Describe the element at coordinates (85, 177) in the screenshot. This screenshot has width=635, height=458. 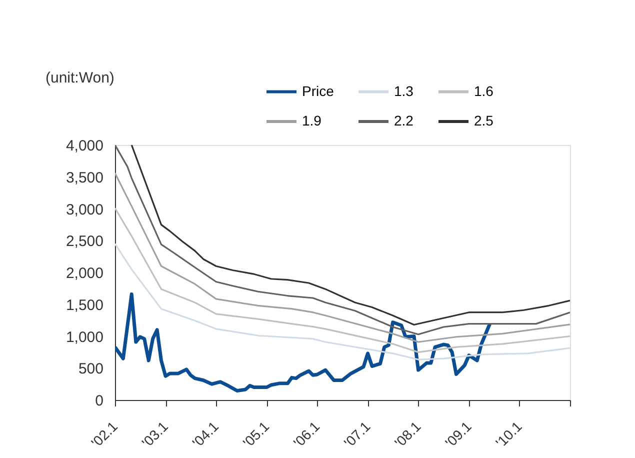
I see `y-tick-label: 3,500` at that location.